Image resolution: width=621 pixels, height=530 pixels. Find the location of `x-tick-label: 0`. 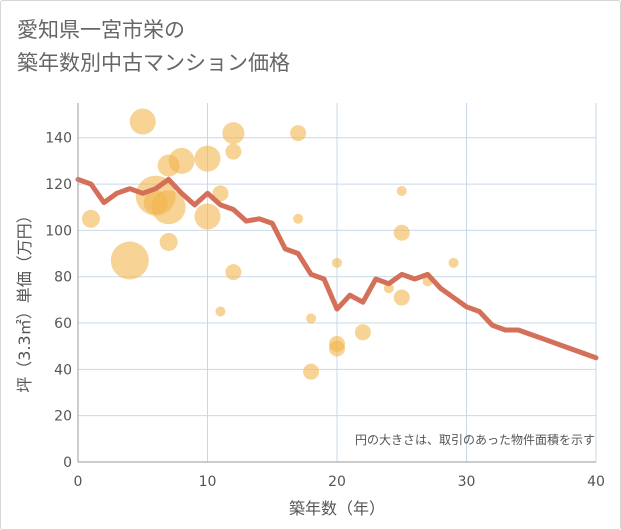

x-tick-label: 0 is located at coordinates (78, 482).